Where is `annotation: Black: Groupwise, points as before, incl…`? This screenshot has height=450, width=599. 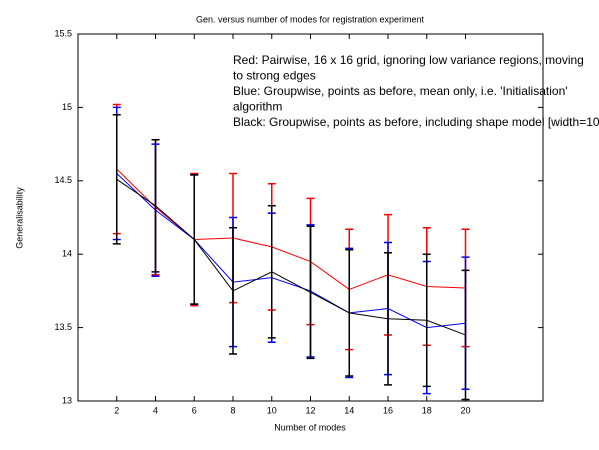
annotation: Black: Groupwise, points as before, incl… is located at coordinates (416, 122).